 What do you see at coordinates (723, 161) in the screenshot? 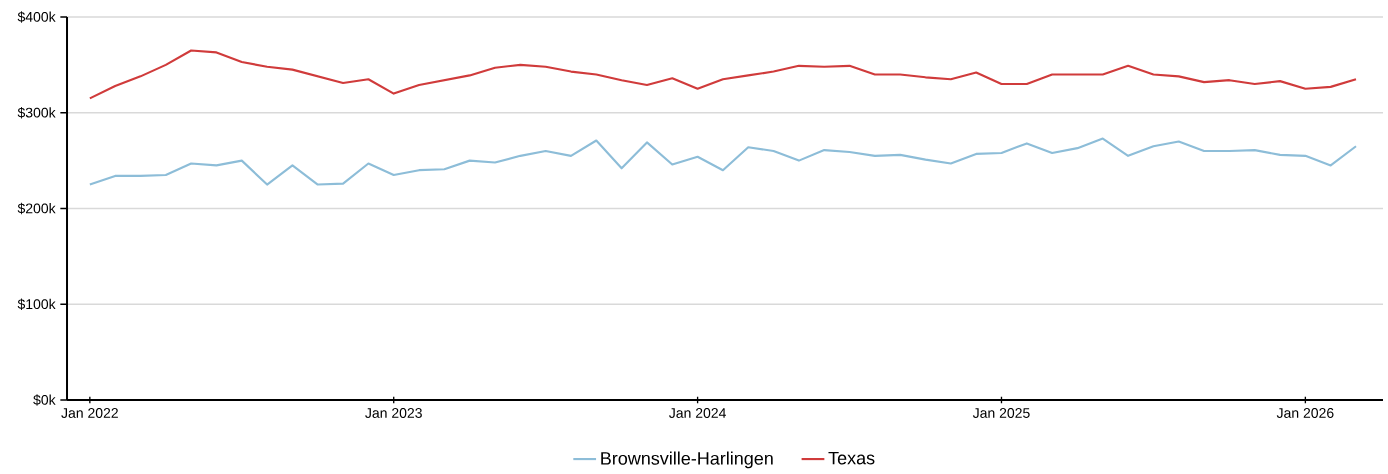
I see `line-series` at bounding box center [723, 161].